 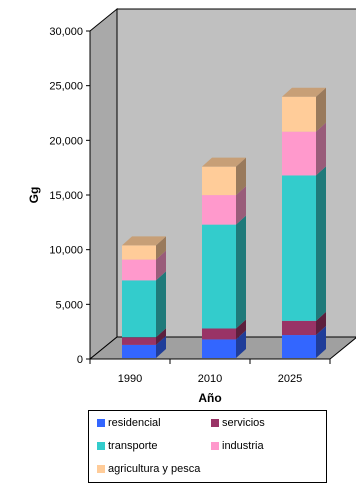 What do you see at coordinates (321, 109) in the screenshot?
I see `bar-side-agricultura-y-pesca-2025` at bounding box center [321, 109].